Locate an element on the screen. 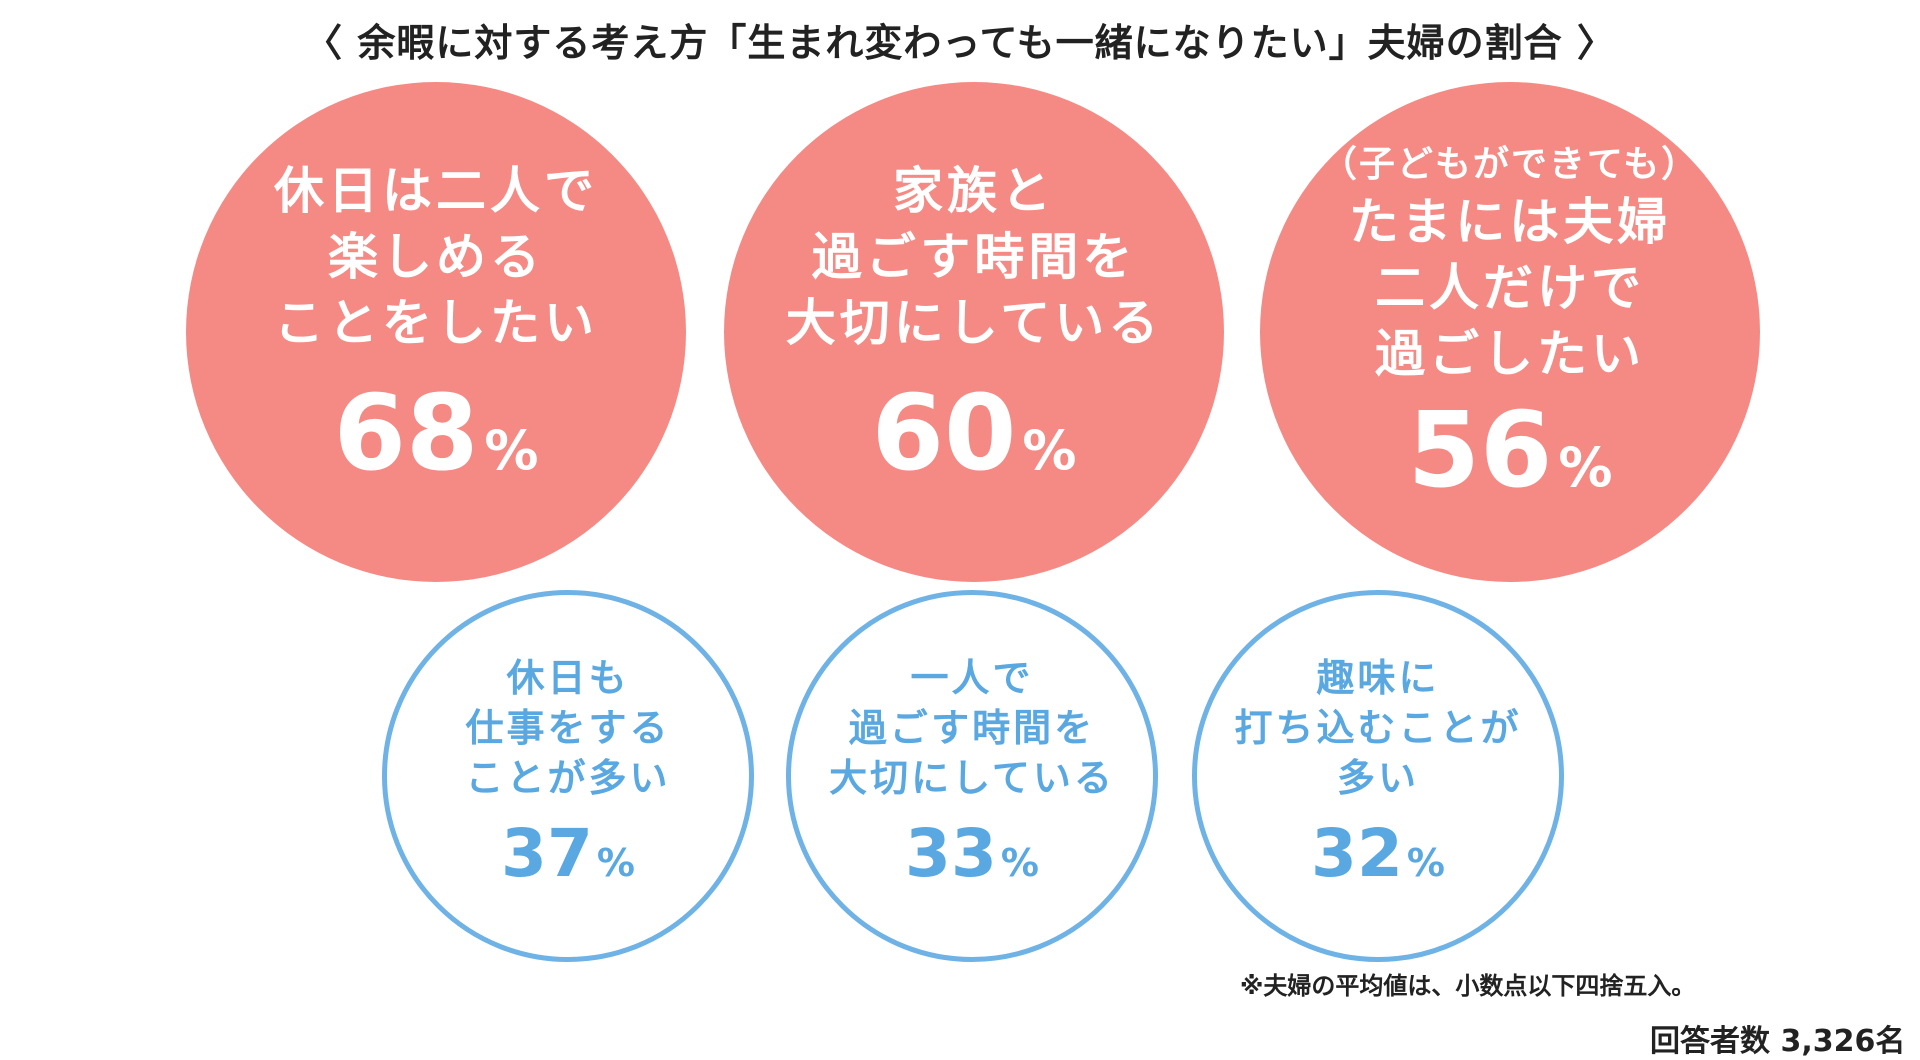 This screenshot has width=1920, height=1060. bubble-label-line: たまには夫婦 is located at coordinates (1510, 222).